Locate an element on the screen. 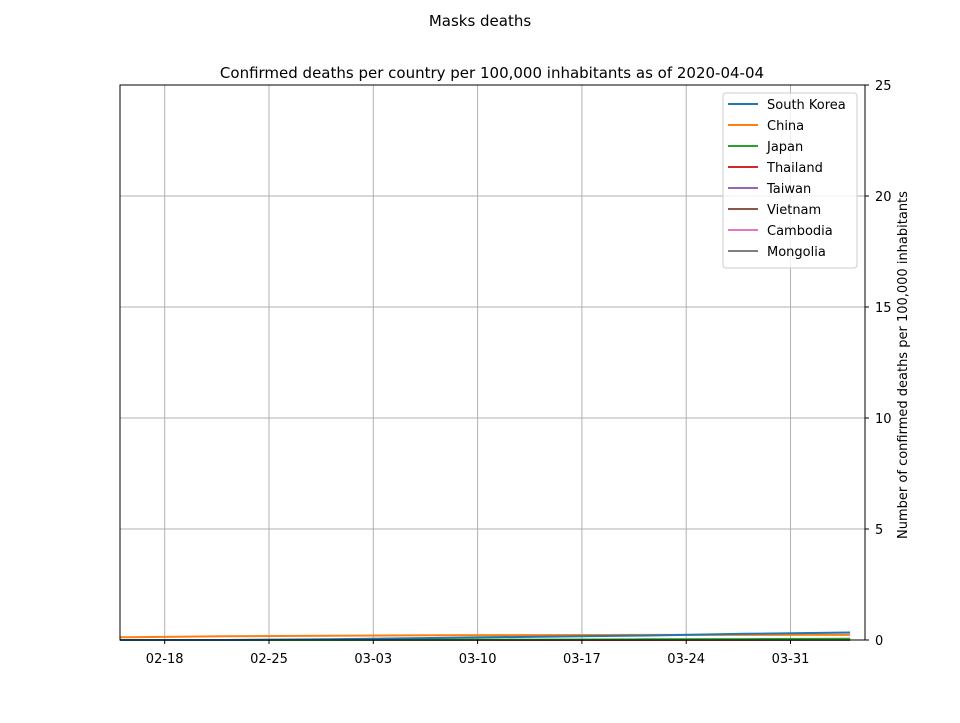  y-tick-label: 20 is located at coordinates (883, 197).